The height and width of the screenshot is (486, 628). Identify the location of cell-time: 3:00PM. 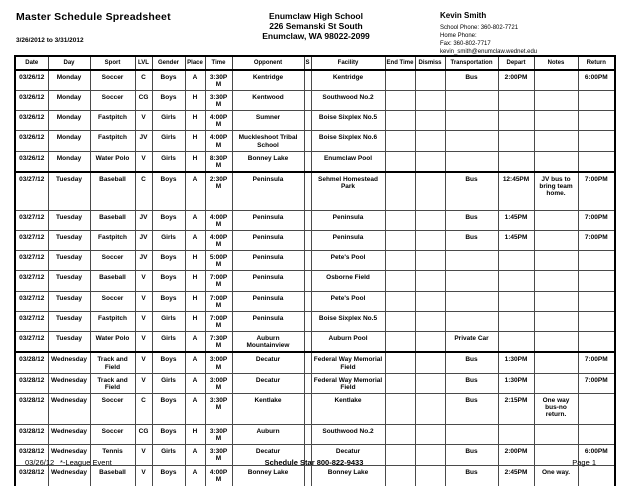
(218, 362).